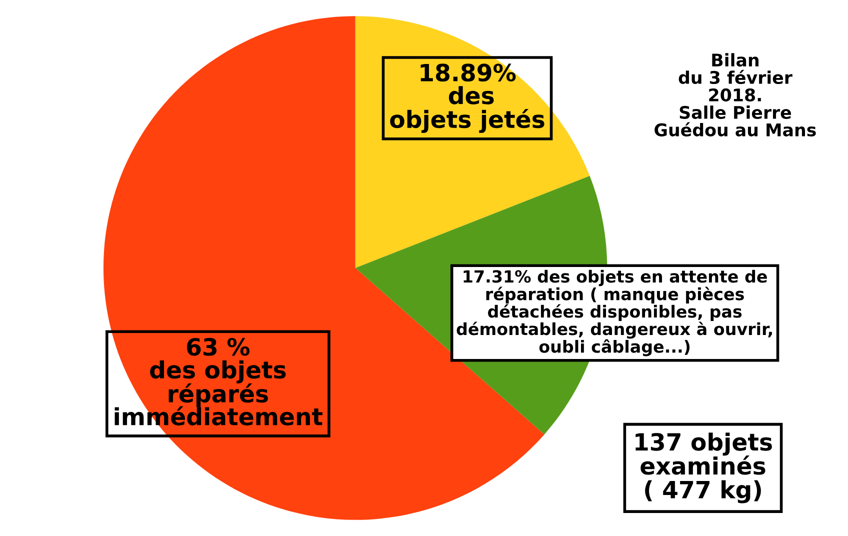 The height and width of the screenshot is (536, 848). Describe the element at coordinates (735, 94) in the screenshot. I see `text: Bilan du 3 février 2018. Salle Pierre Guédou au Mans` at that location.